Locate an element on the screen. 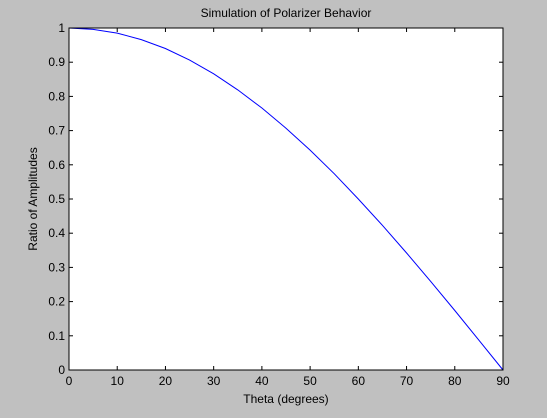 Image resolution: width=547 pixels, height=418 pixels. y-tick-label: 0.3 is located at coordinates (56, 267).